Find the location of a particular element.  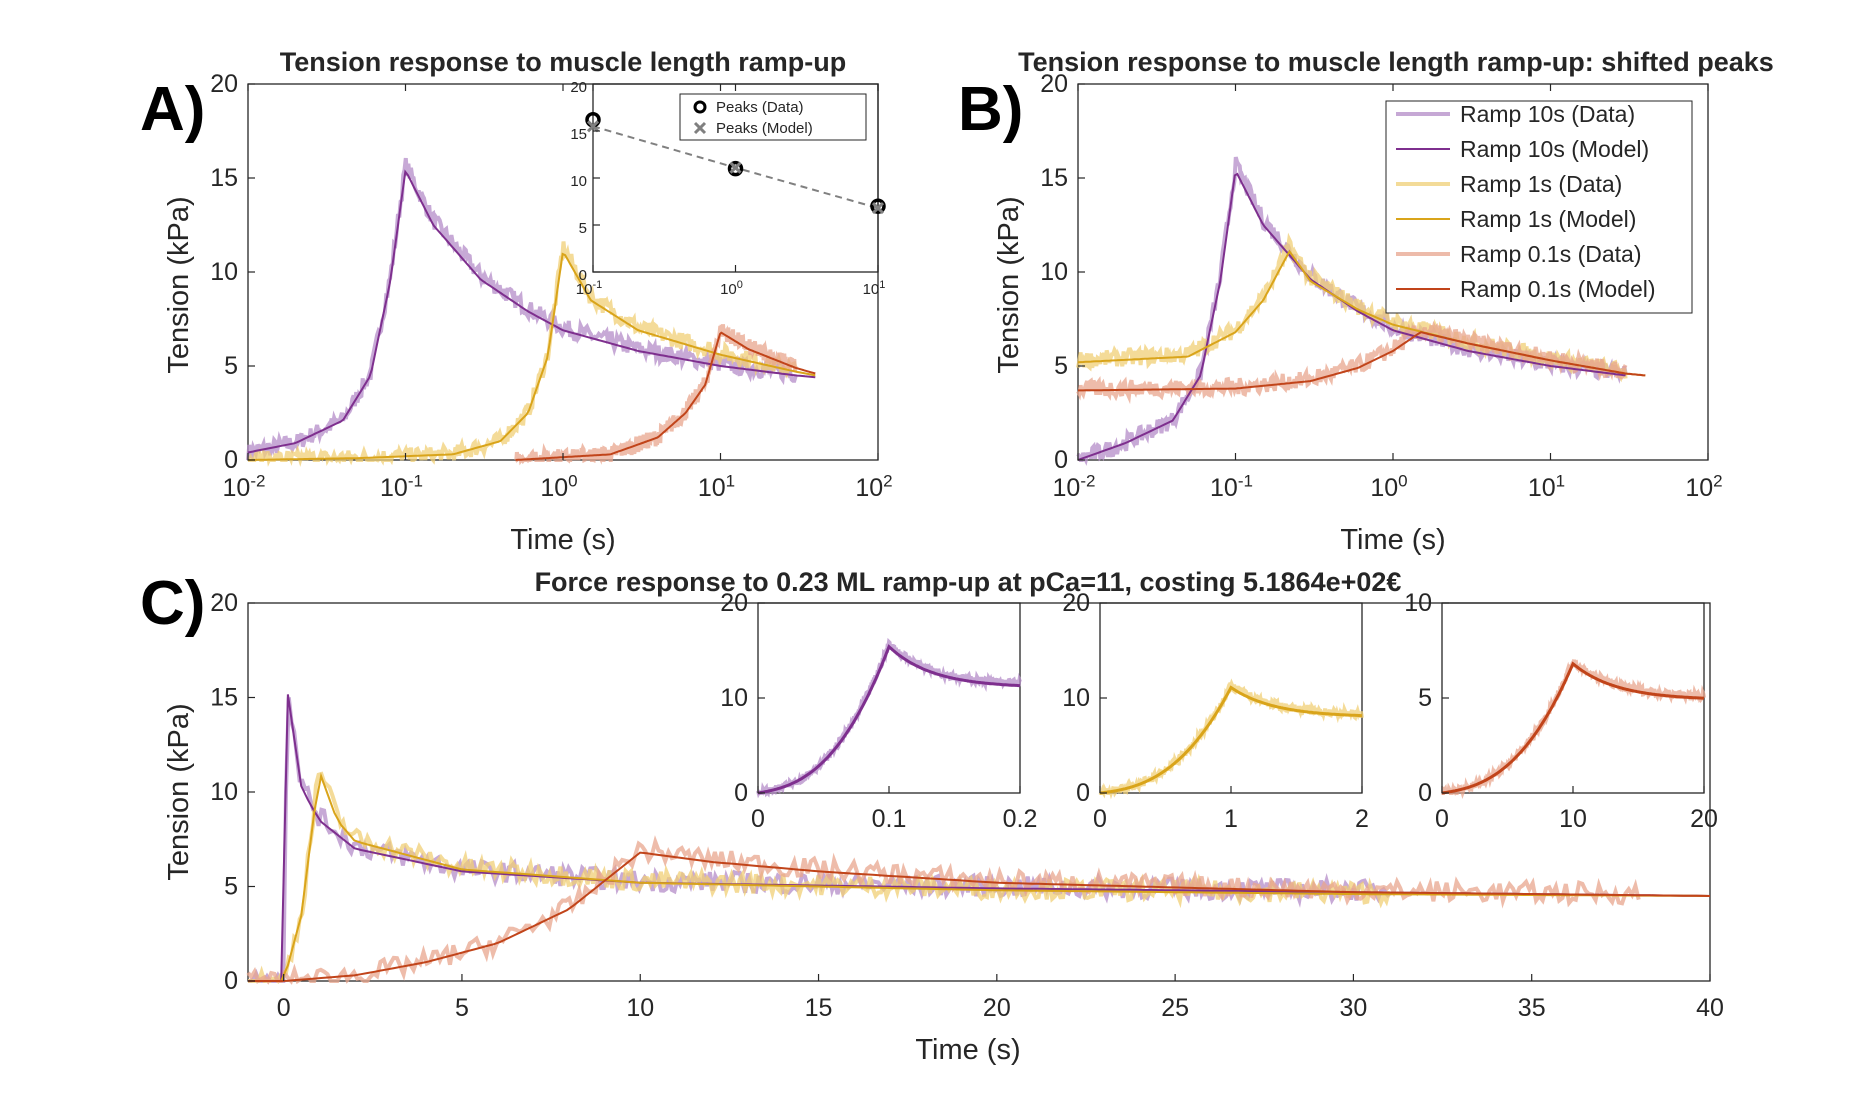

legend-label: Ramp 0.1s (Data) is located at coordinates (1551, 254).